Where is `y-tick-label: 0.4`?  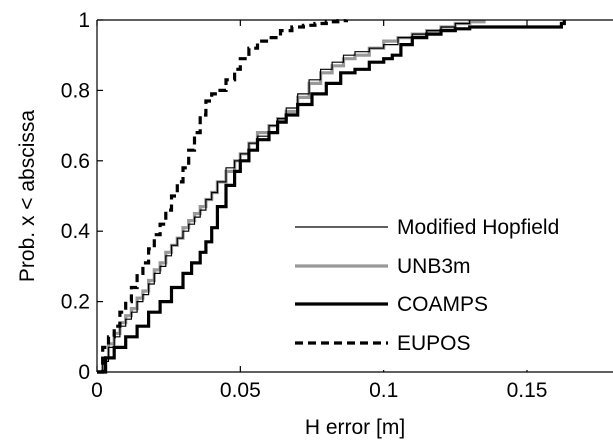
y-tick-label: 0.4 is located at coordinates (76, 231).